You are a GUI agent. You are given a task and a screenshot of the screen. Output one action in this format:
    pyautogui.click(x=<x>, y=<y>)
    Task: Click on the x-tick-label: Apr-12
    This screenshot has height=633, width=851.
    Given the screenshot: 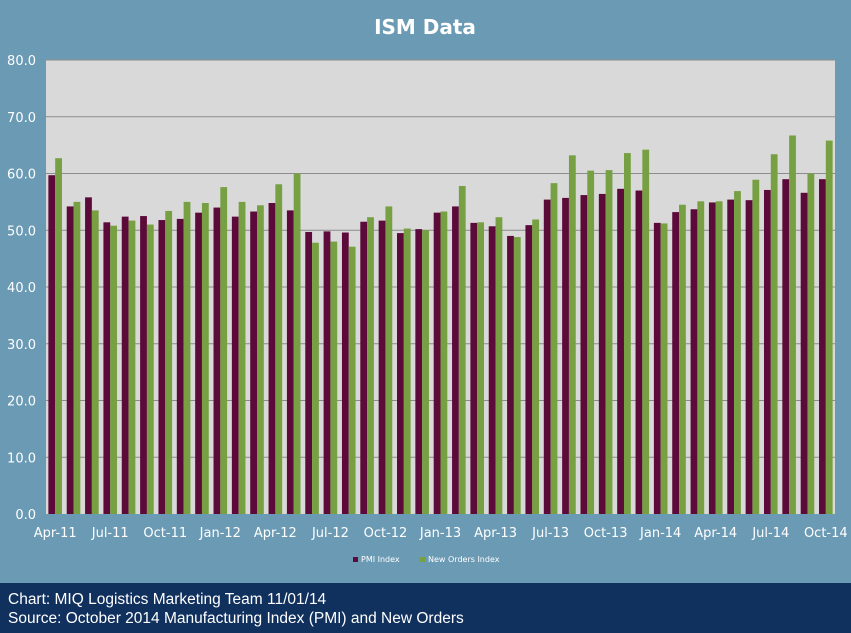 What is the action you would take?
    pyautogui.click(x=275, y=533)
    